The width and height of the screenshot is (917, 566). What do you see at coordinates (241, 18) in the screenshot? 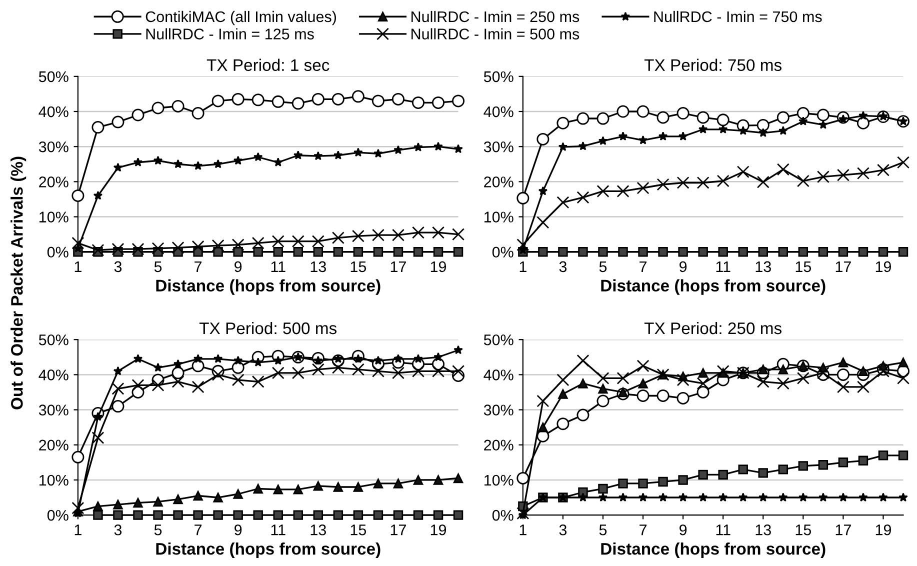
I see `legend-label: ContikiMAC (all Imin values)` at bounding box center [241, 18].